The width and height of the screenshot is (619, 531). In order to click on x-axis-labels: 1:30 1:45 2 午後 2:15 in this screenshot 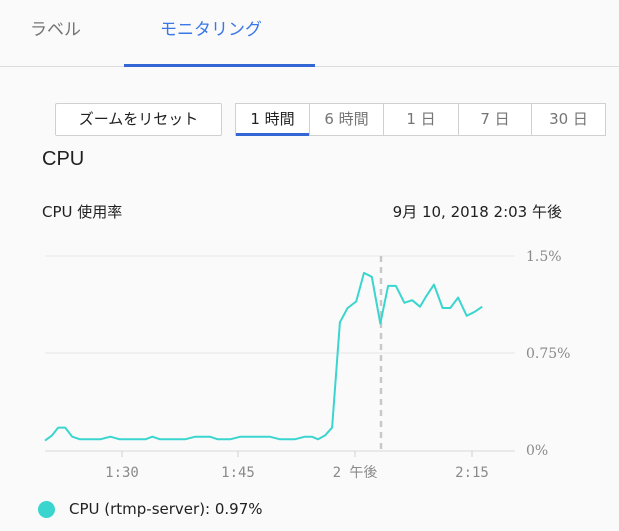, I will do `click(297, 472)`.